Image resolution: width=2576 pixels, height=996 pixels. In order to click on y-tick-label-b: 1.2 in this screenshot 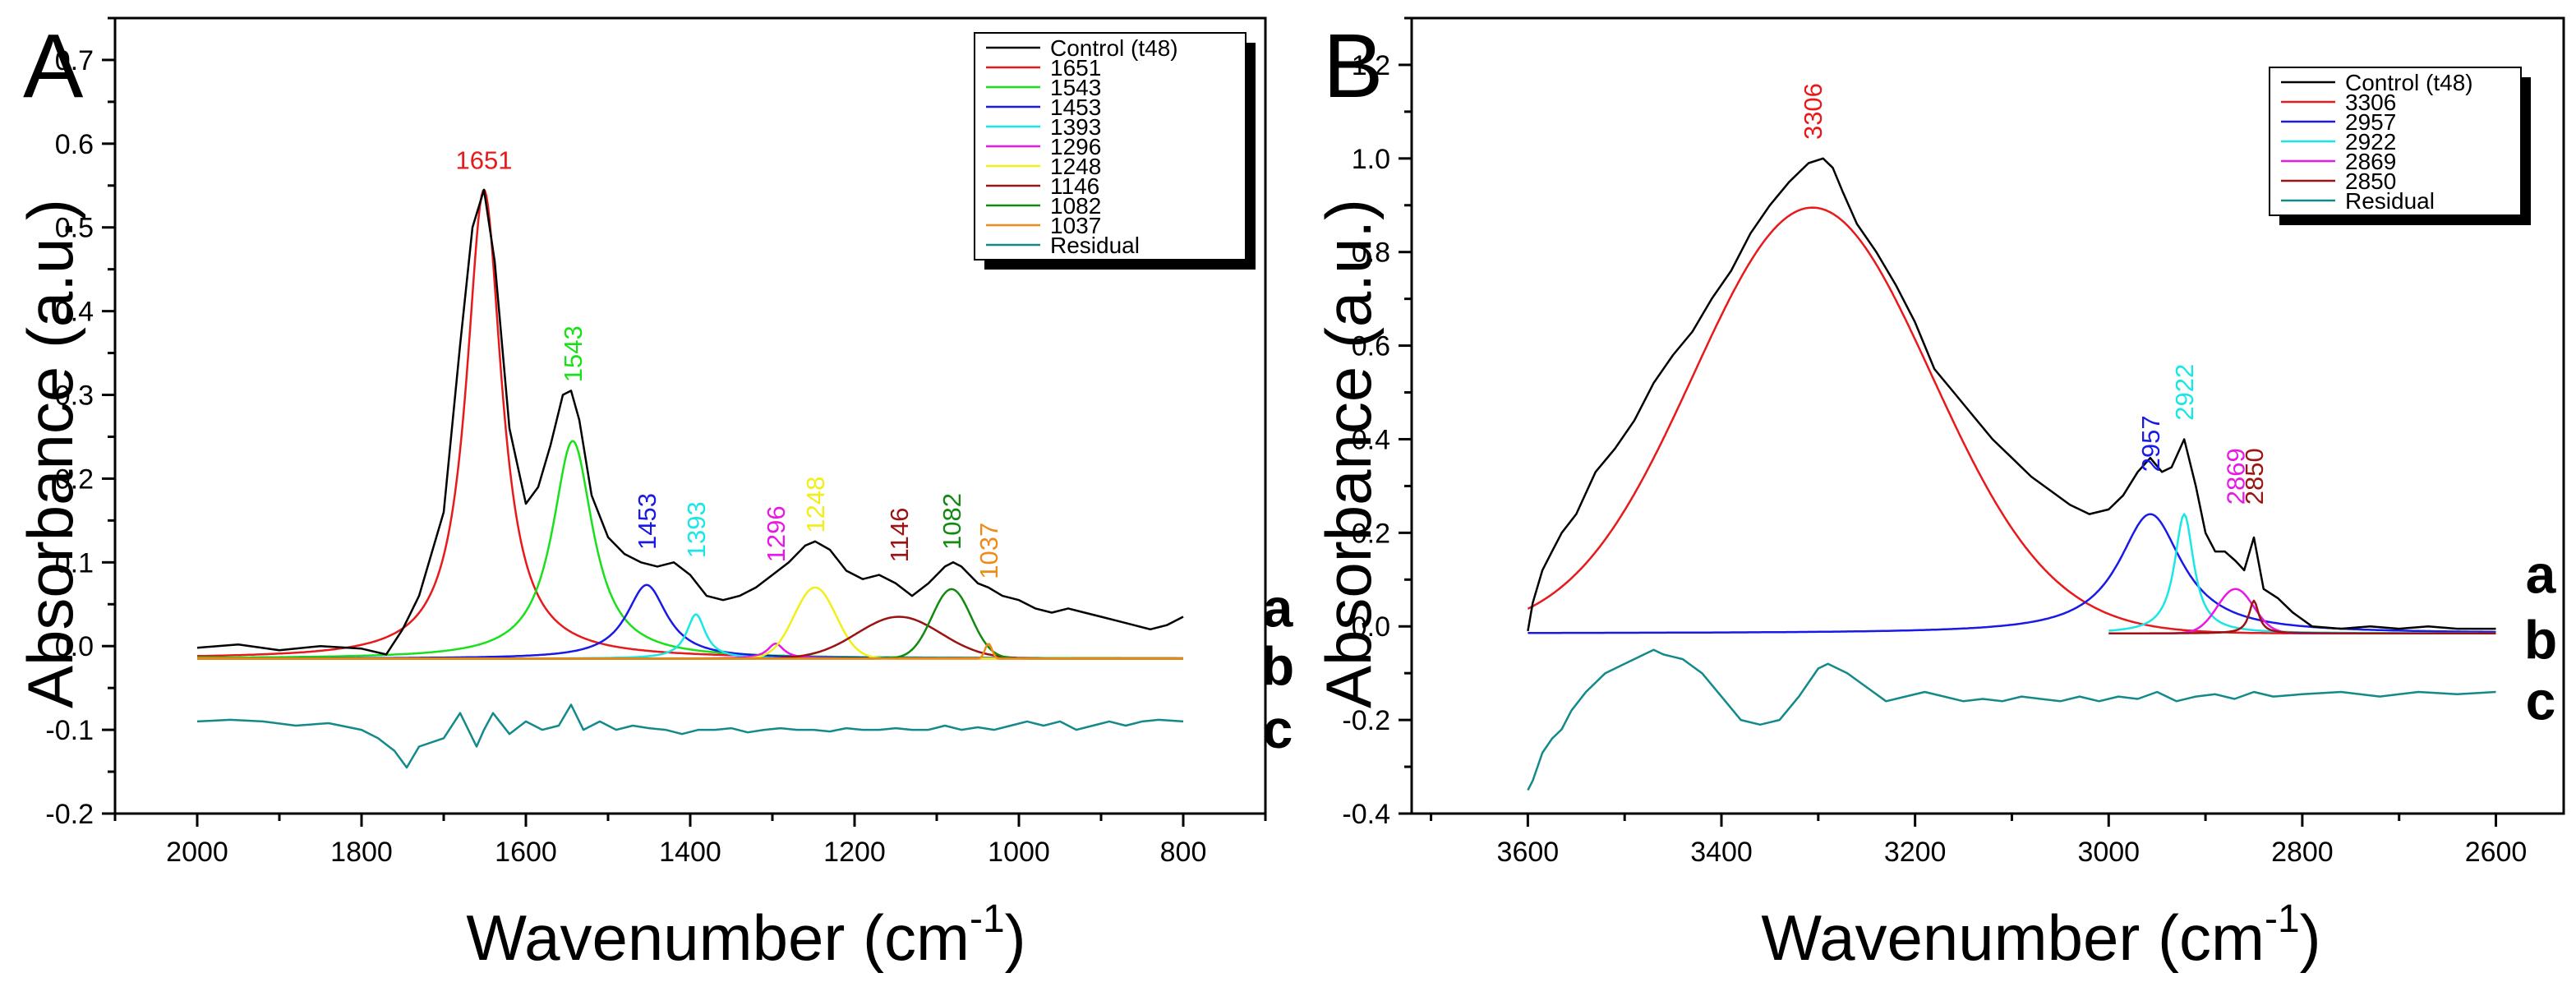, I will do `click(1371, 65)`.